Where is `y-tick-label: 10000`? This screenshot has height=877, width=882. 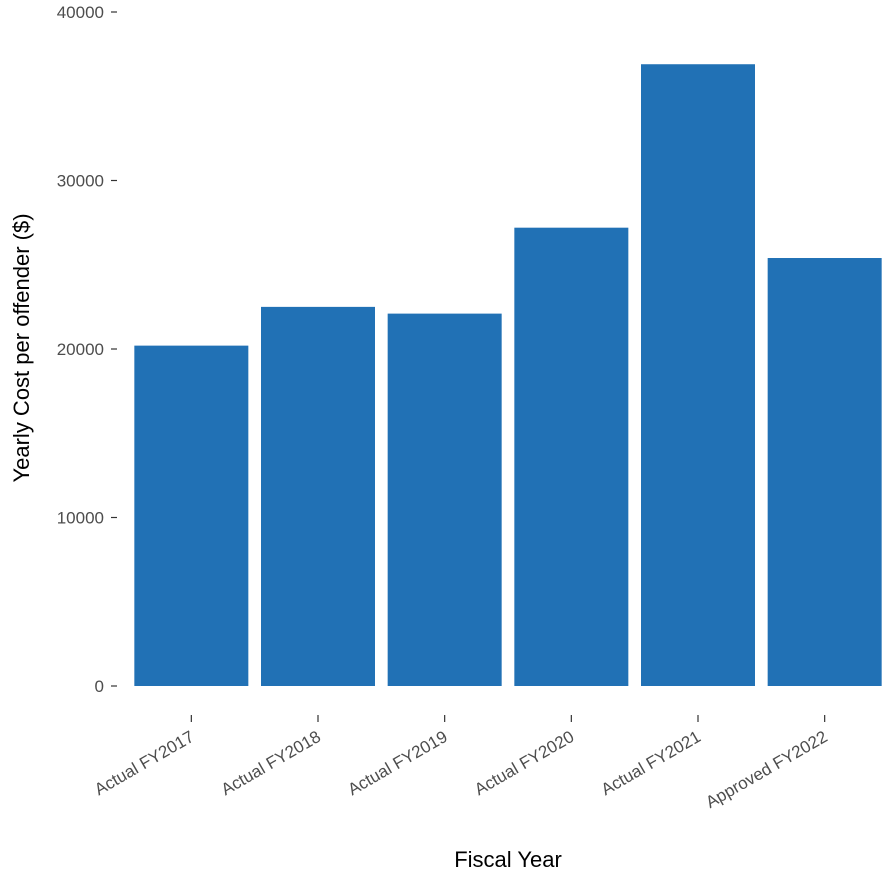 y-tick-label: 10000 is located at coordinates (80, 518).